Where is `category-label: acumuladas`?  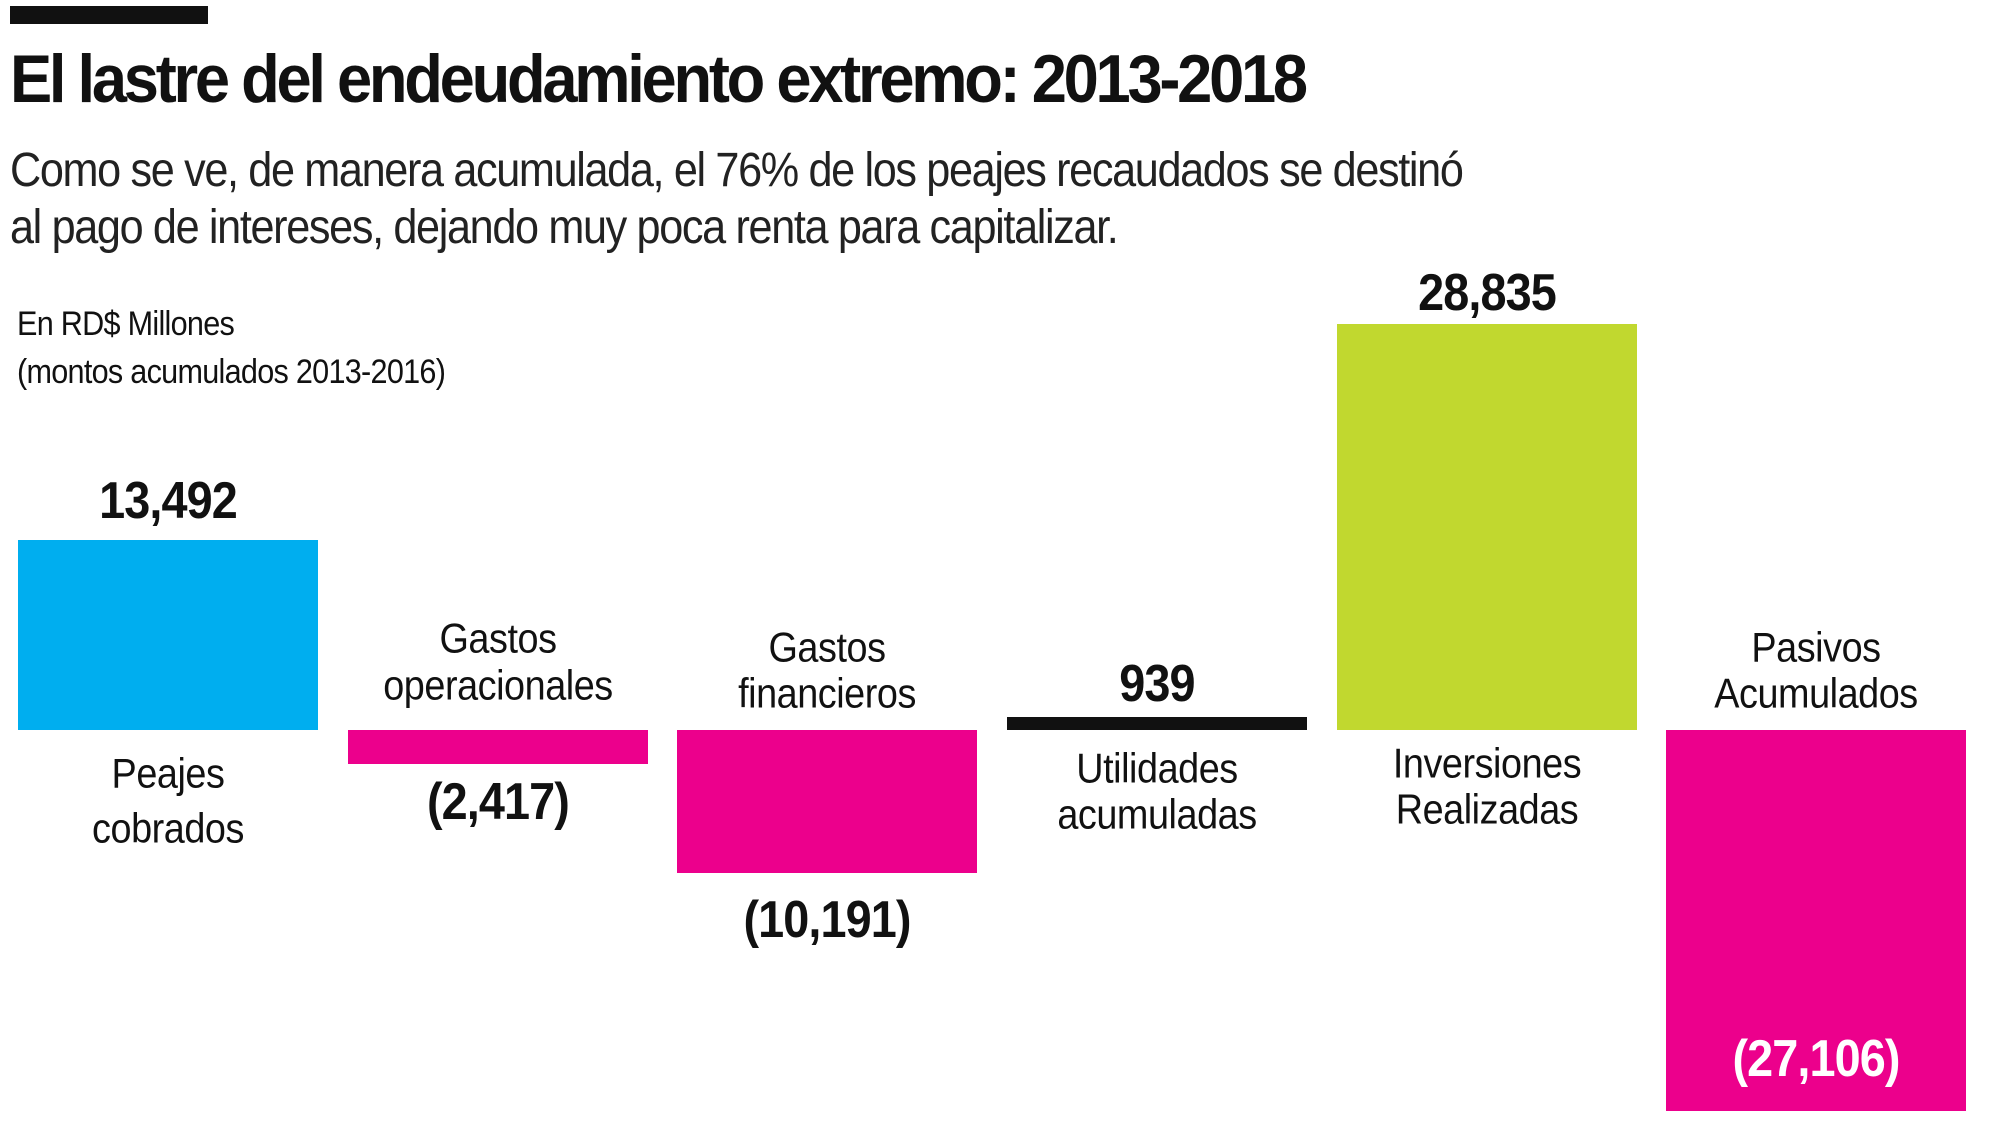 category-label: acumuladas is located at coordinates (1157, 814).